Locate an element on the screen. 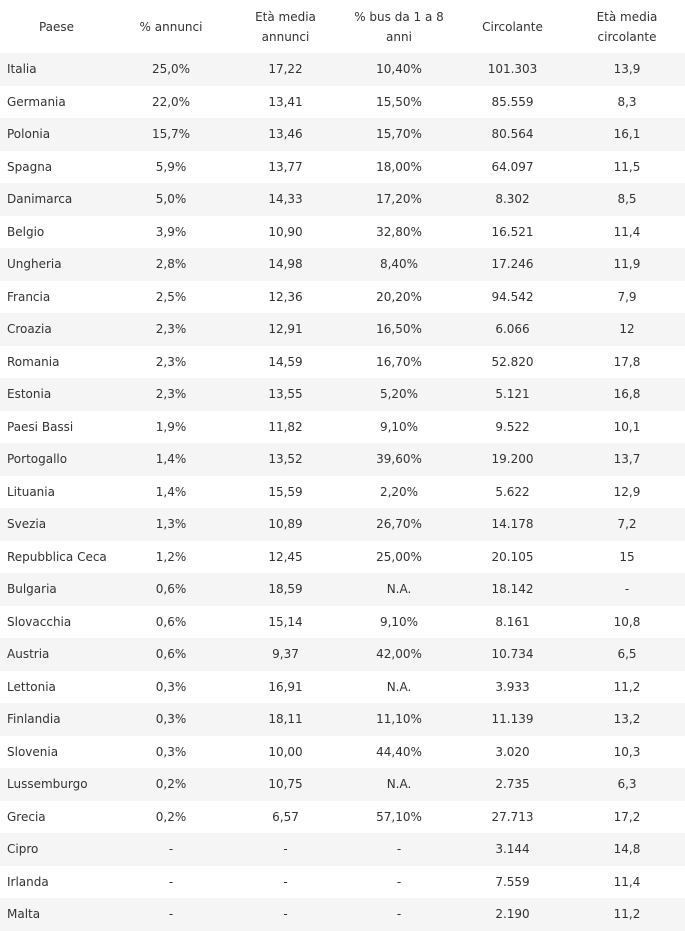 The height and width of the screenshot is (931, 685). circolante-cell: 27.713 is located at coordinates (512, 816).